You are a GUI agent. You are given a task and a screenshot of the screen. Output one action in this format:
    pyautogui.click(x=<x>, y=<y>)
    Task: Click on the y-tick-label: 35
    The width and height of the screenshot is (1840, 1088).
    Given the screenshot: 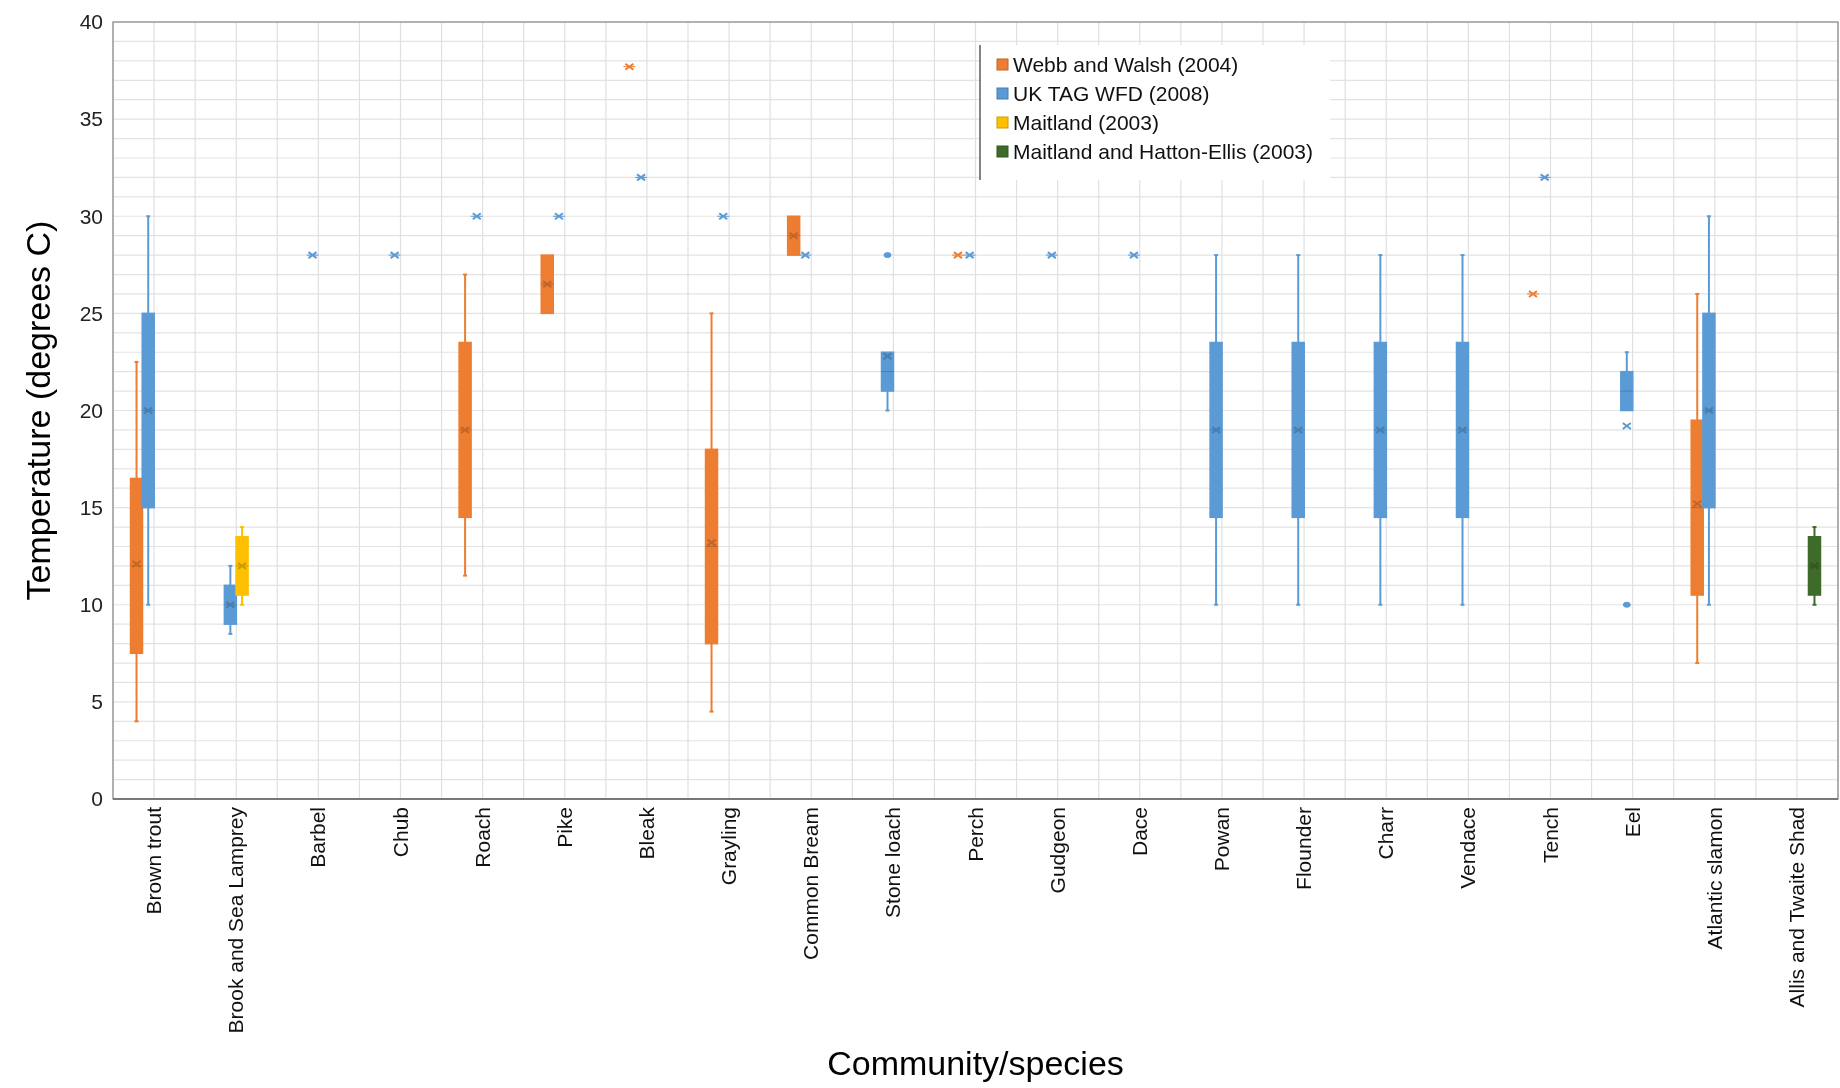 What is the action you would take?
    pyautogui.click(x=91, y=119)
    